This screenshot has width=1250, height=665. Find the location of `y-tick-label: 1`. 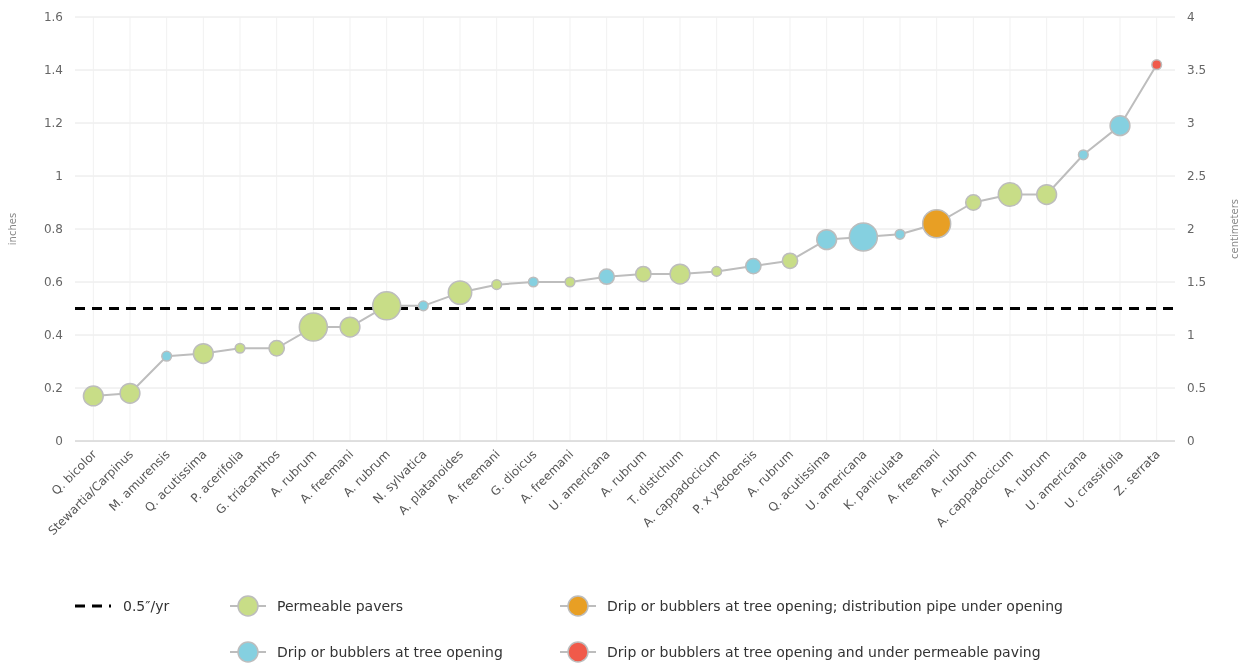

y-tick-label: 1 is located at coordinates (59, 176).